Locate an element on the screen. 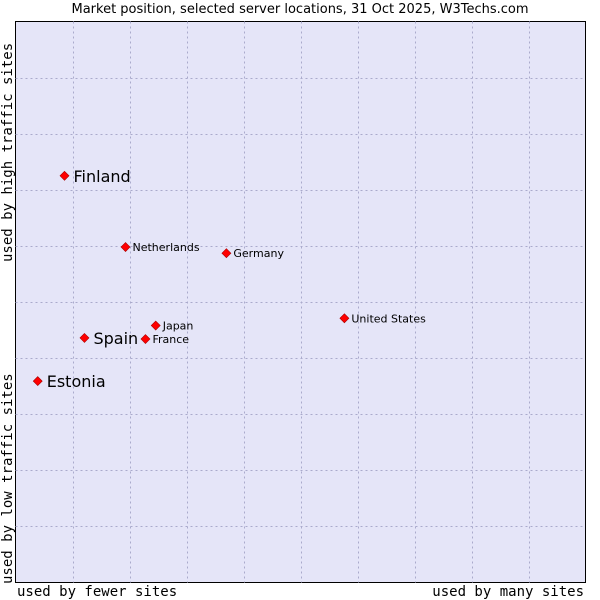  point-marker-united-states is located at coordinates (344, 318).